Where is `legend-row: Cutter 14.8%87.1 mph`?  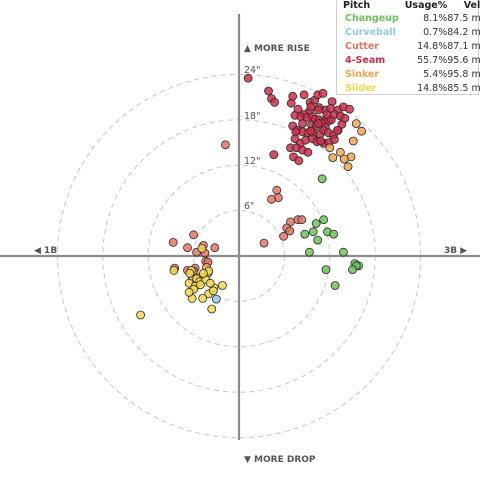
legend-row: Cutter 14.8%87.1 mph is located at coordinates (408, 47).